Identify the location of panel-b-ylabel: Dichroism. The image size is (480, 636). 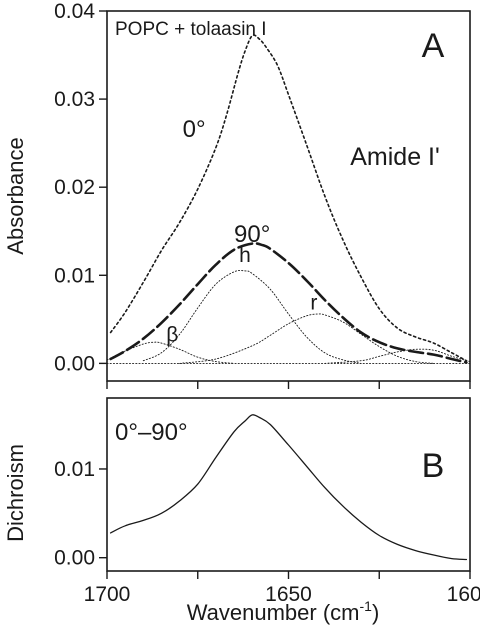
(15, 493).